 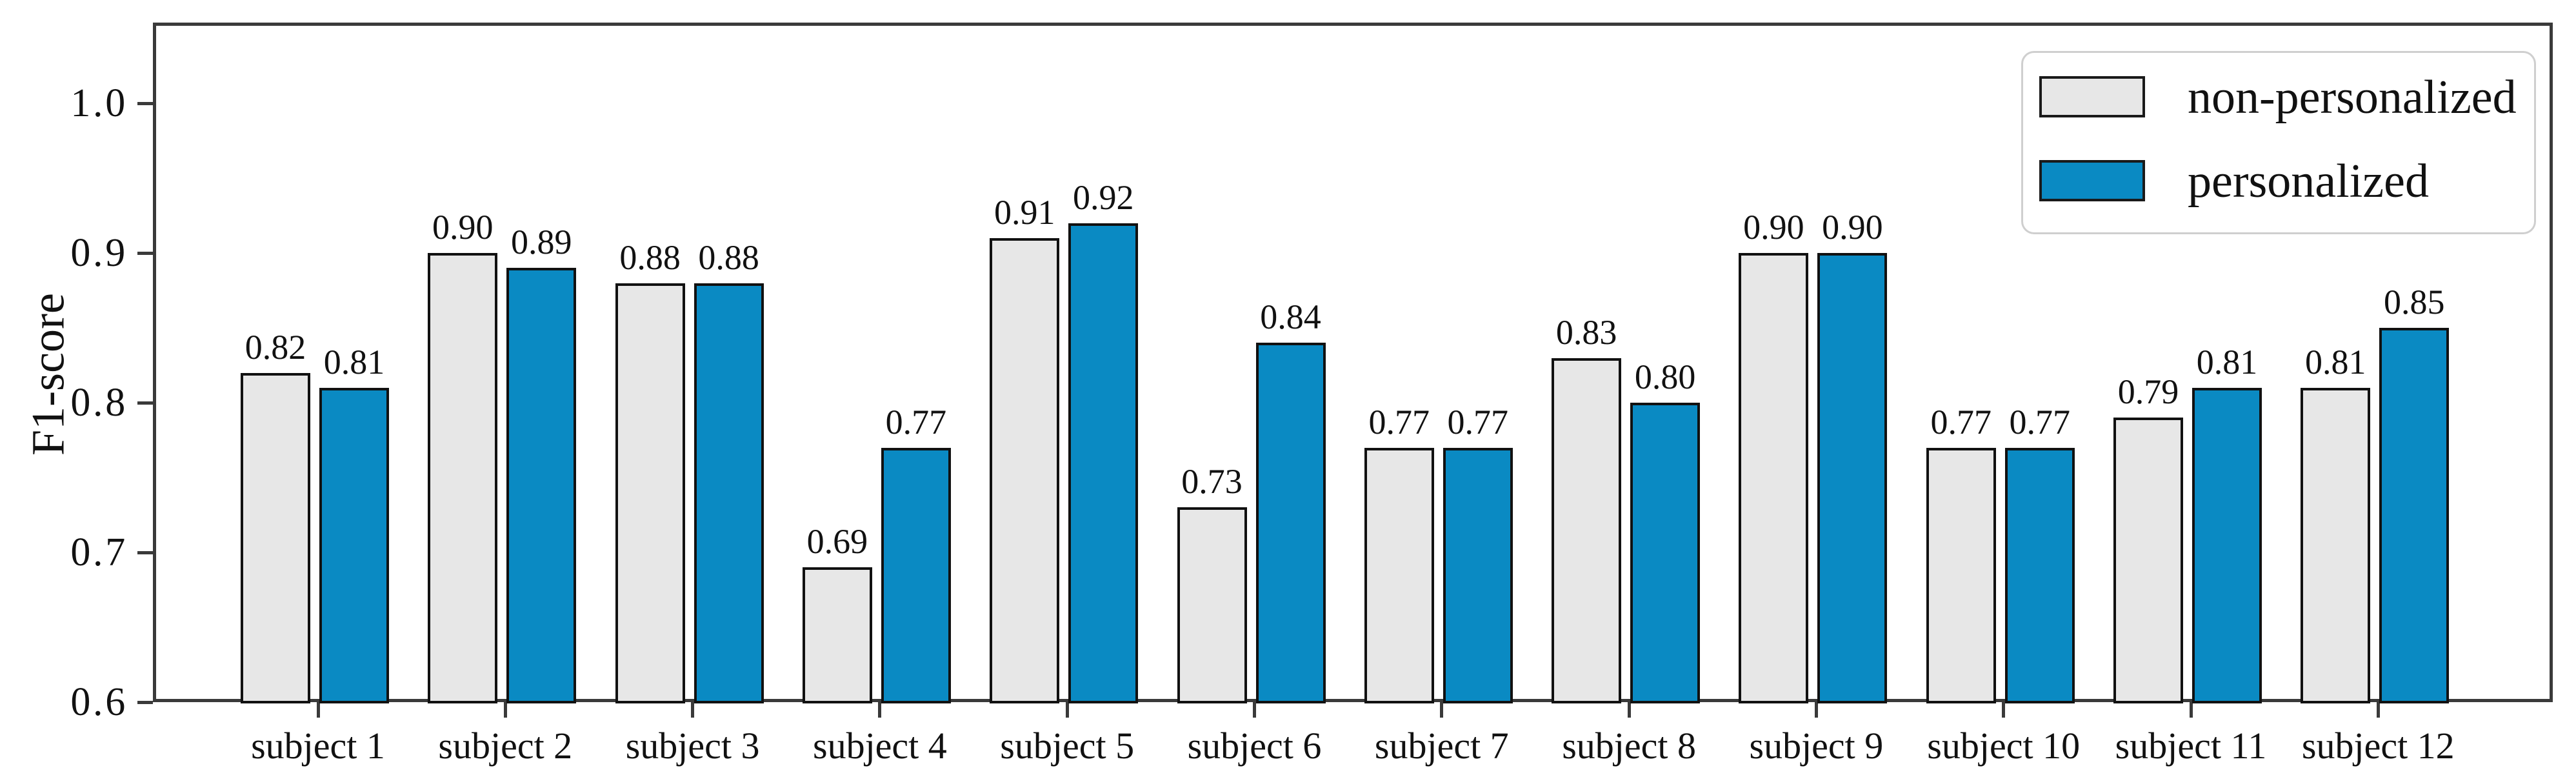 What do you see at coordinates (2308, 181) in the screenshot?
I see `legend-label-personalized: personalized` at bounding box center [2308, 181].